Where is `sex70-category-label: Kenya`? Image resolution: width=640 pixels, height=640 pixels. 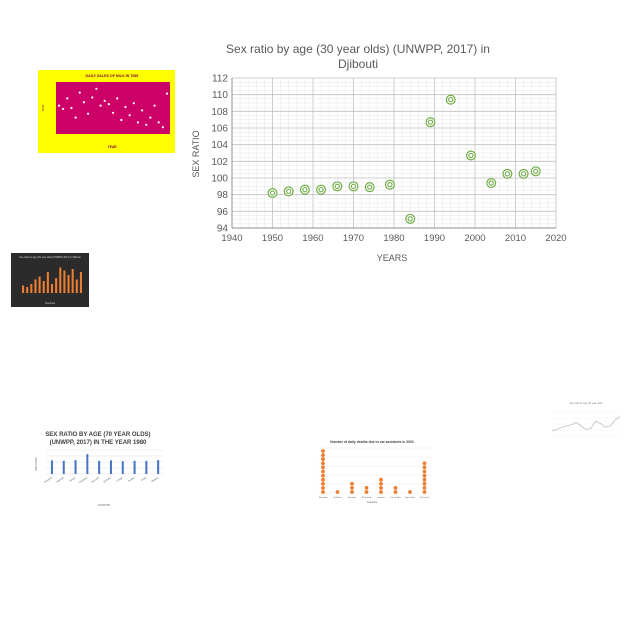 sex70-category-label: Kenya is located at coordinates (73, 479).